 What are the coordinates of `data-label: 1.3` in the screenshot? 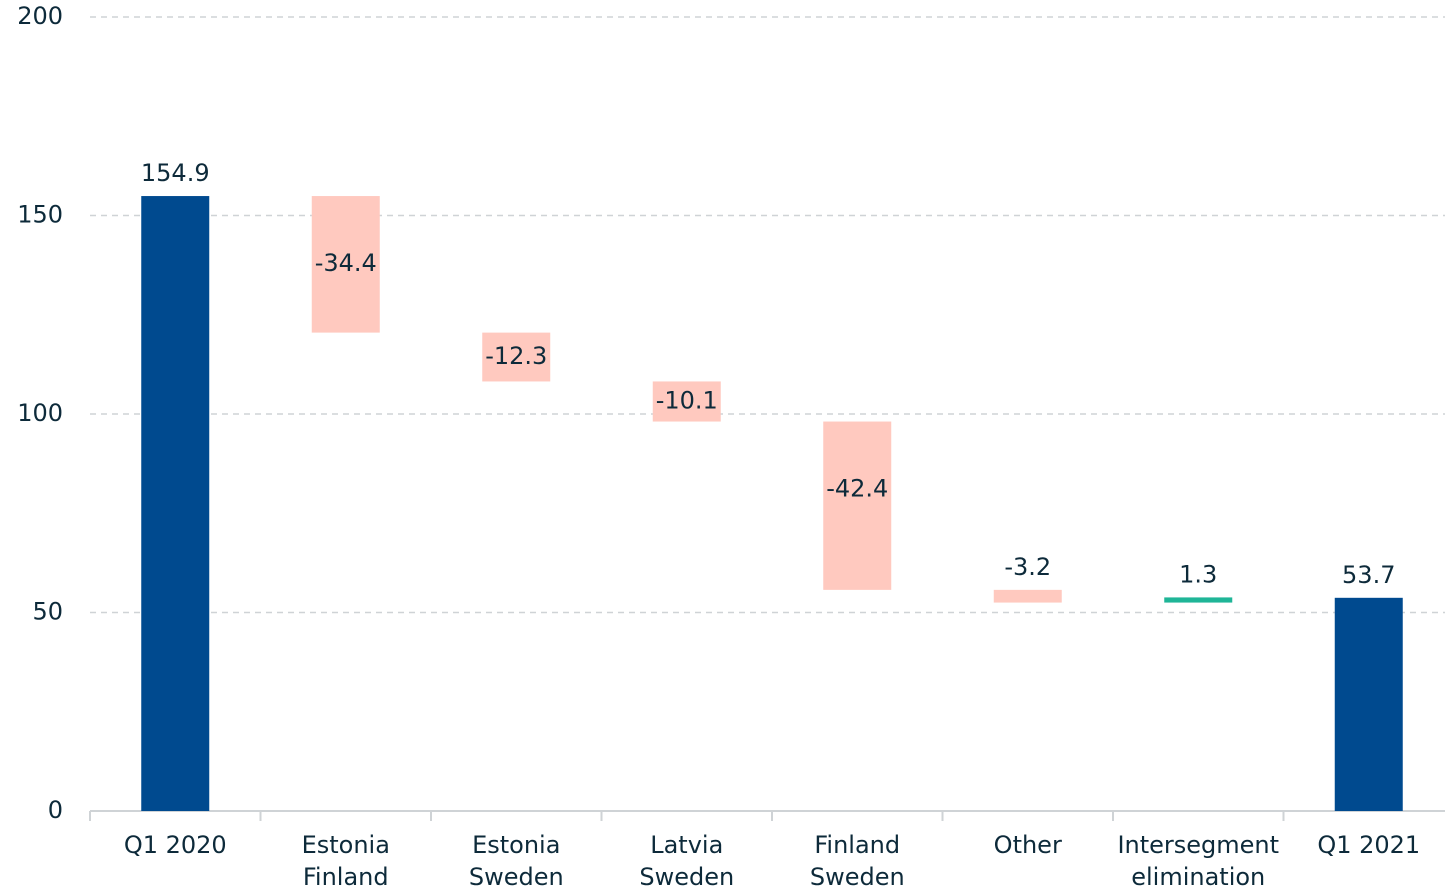 It's located at (1198, 574).